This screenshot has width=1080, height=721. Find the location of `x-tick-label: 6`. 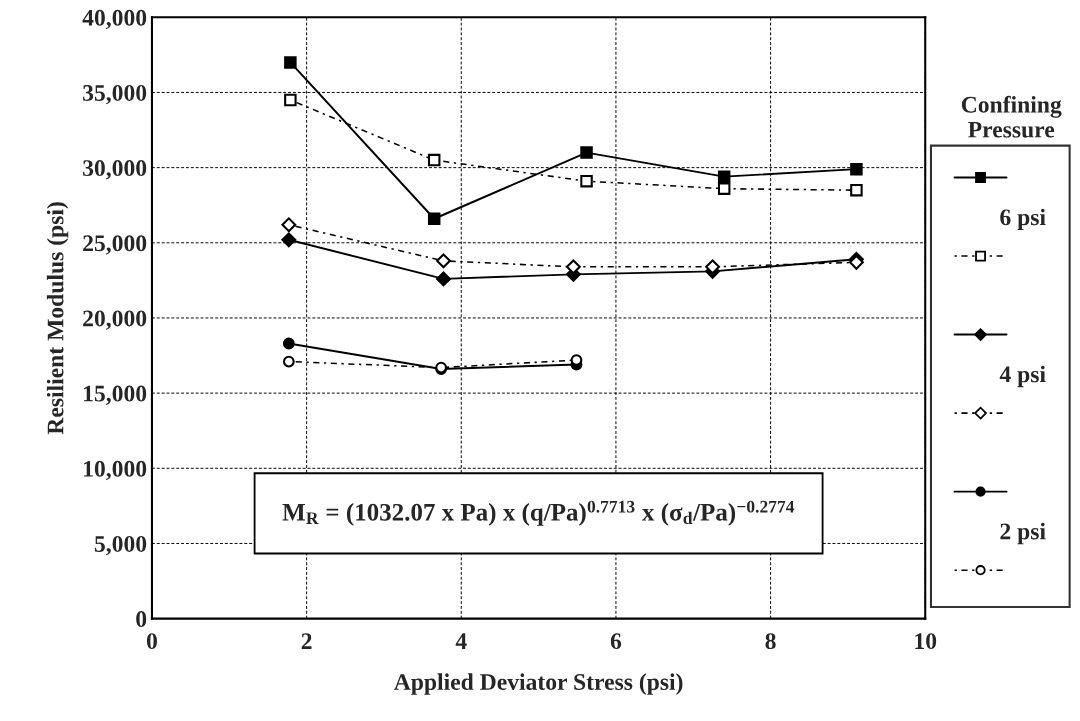

x-tick-label: 6 is located at coordinates (616, 641).